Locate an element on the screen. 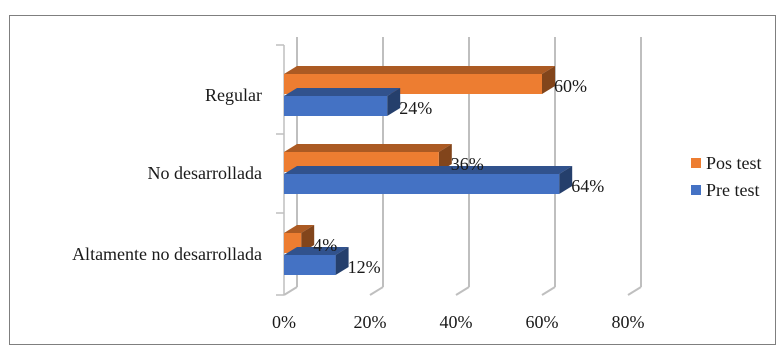  category-label: No desarrollada is located at coordinates (205, 173).